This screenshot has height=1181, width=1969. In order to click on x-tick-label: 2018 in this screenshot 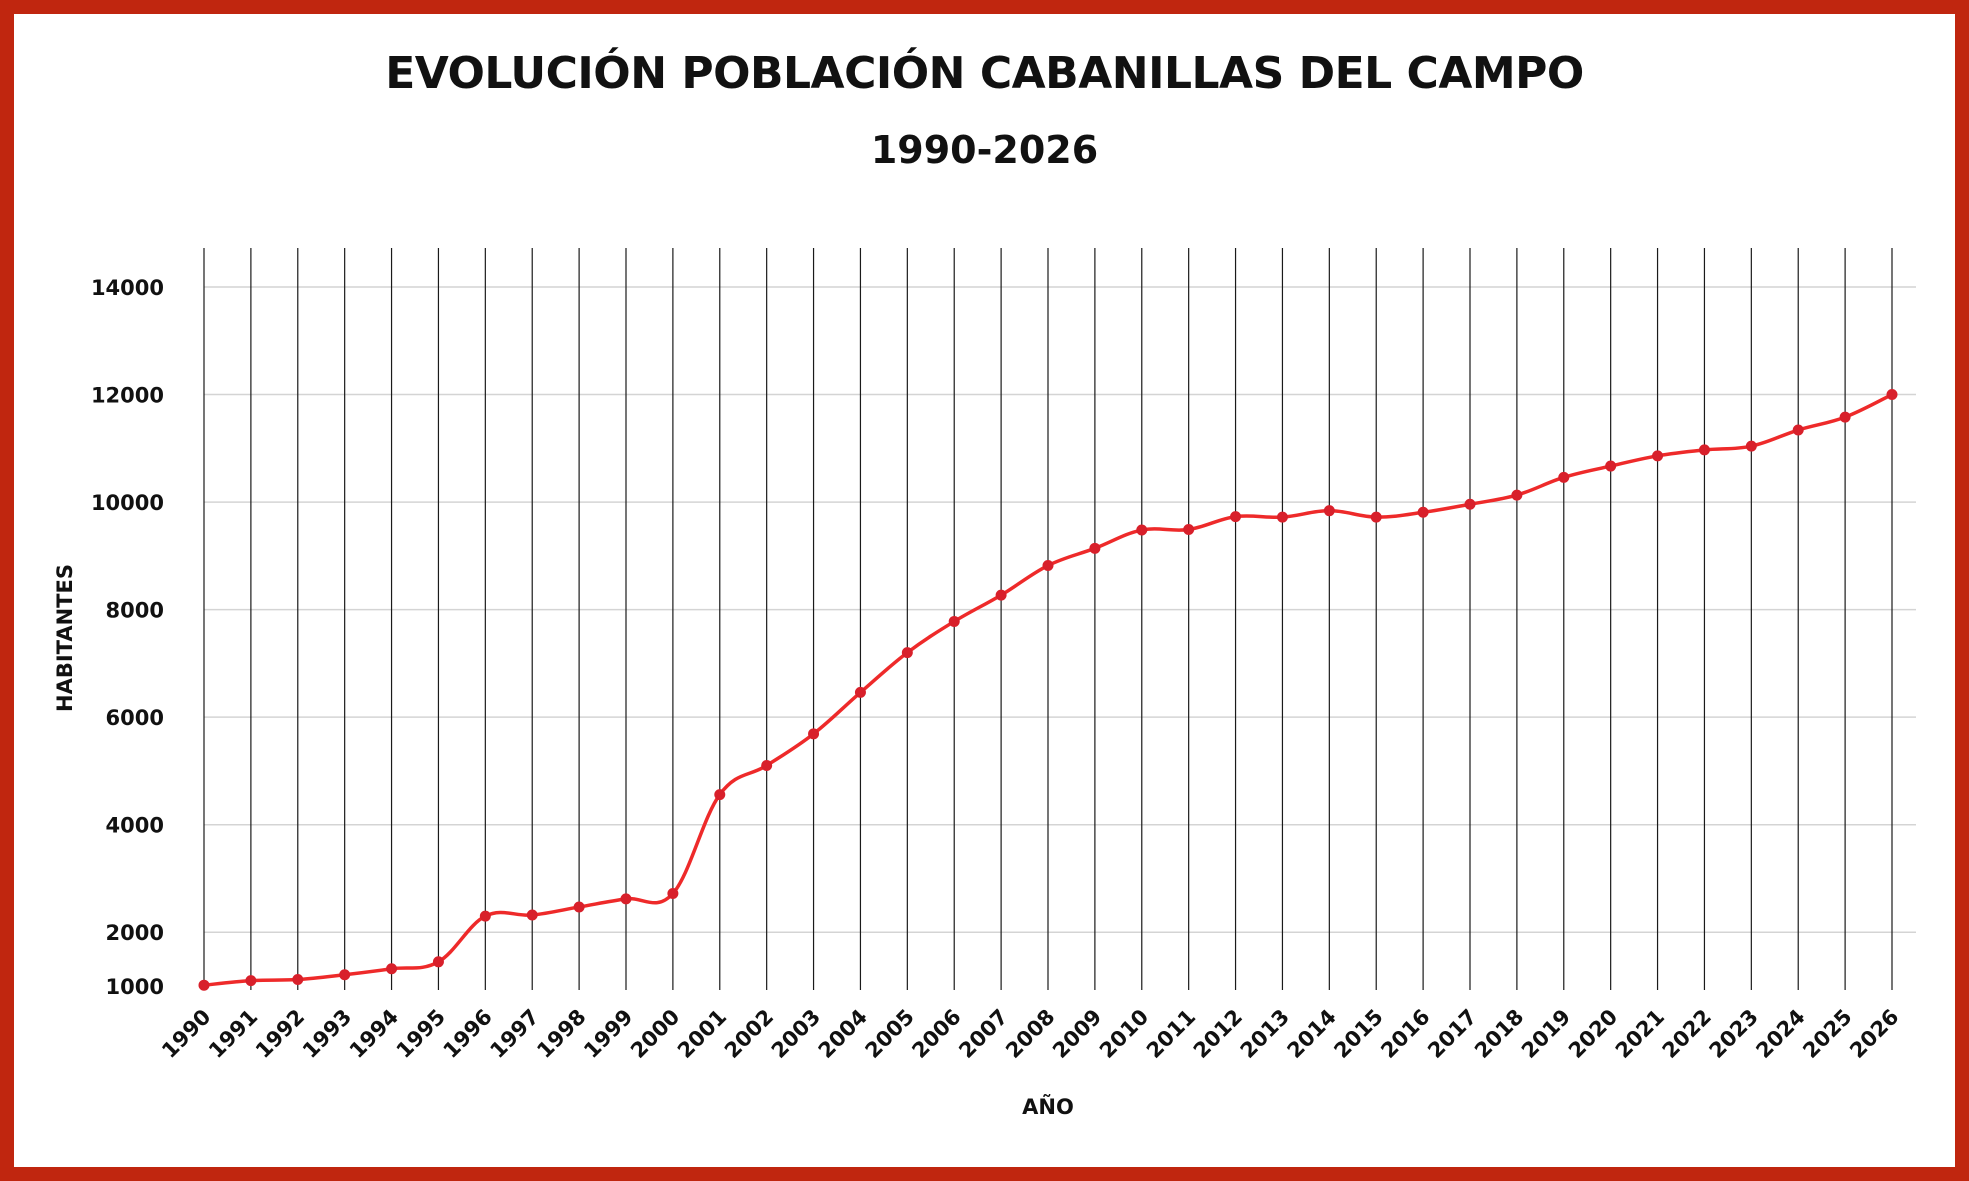, I will do `click(1499, 1034)`.